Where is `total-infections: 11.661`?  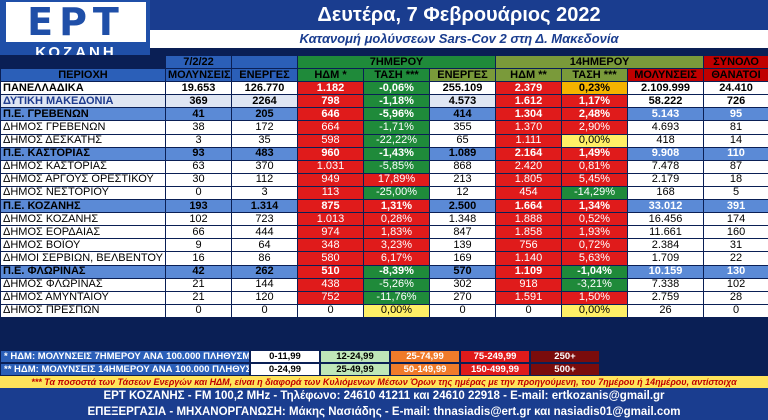 total-infections: 11.661 is located at coordinates (665, 232).